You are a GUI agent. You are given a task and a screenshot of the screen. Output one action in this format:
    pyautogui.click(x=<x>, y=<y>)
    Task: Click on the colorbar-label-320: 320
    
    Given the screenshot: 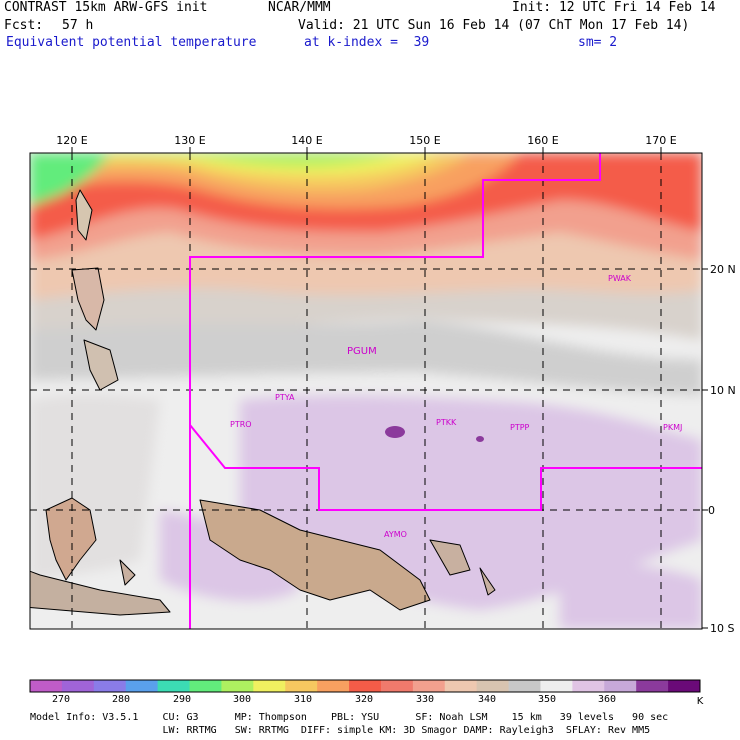 What is the action you would take?
    pyautogui.click(x=364, y=699)
    